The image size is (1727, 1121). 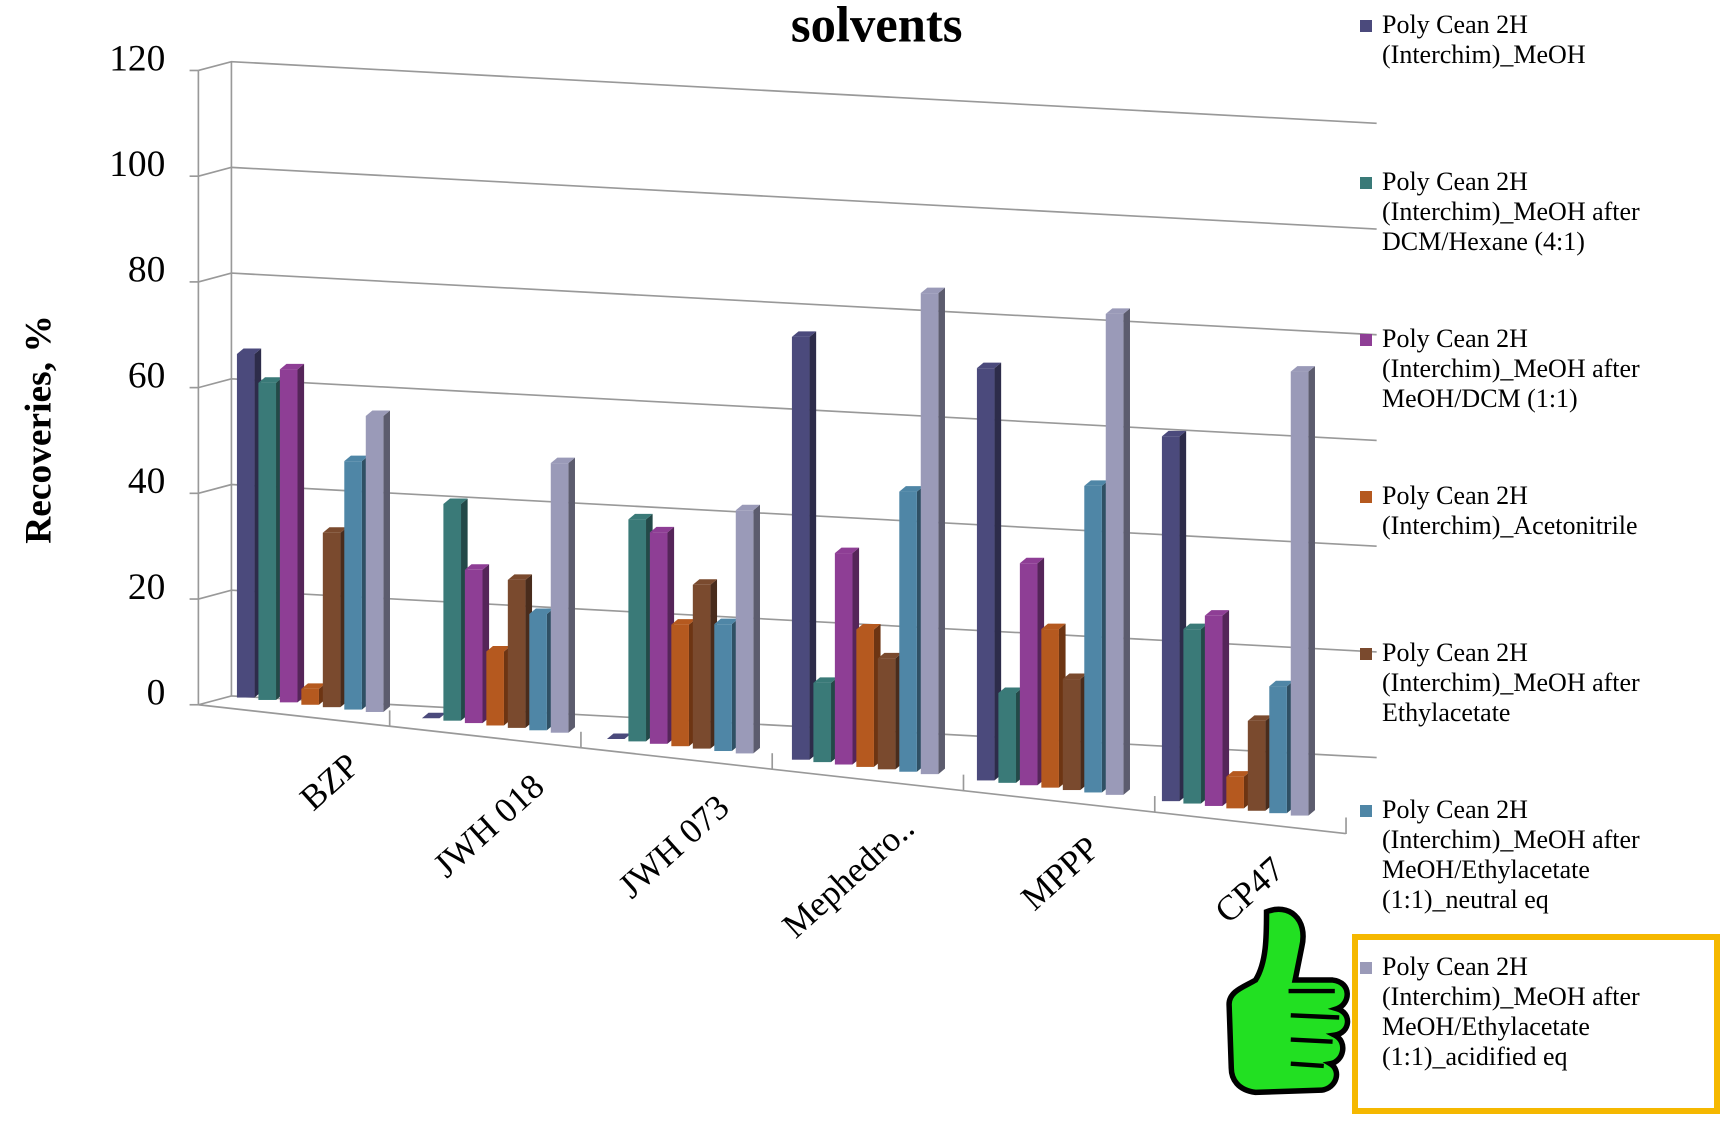 I want to click on y-tick-label: 60, so click(x=146, y=375).